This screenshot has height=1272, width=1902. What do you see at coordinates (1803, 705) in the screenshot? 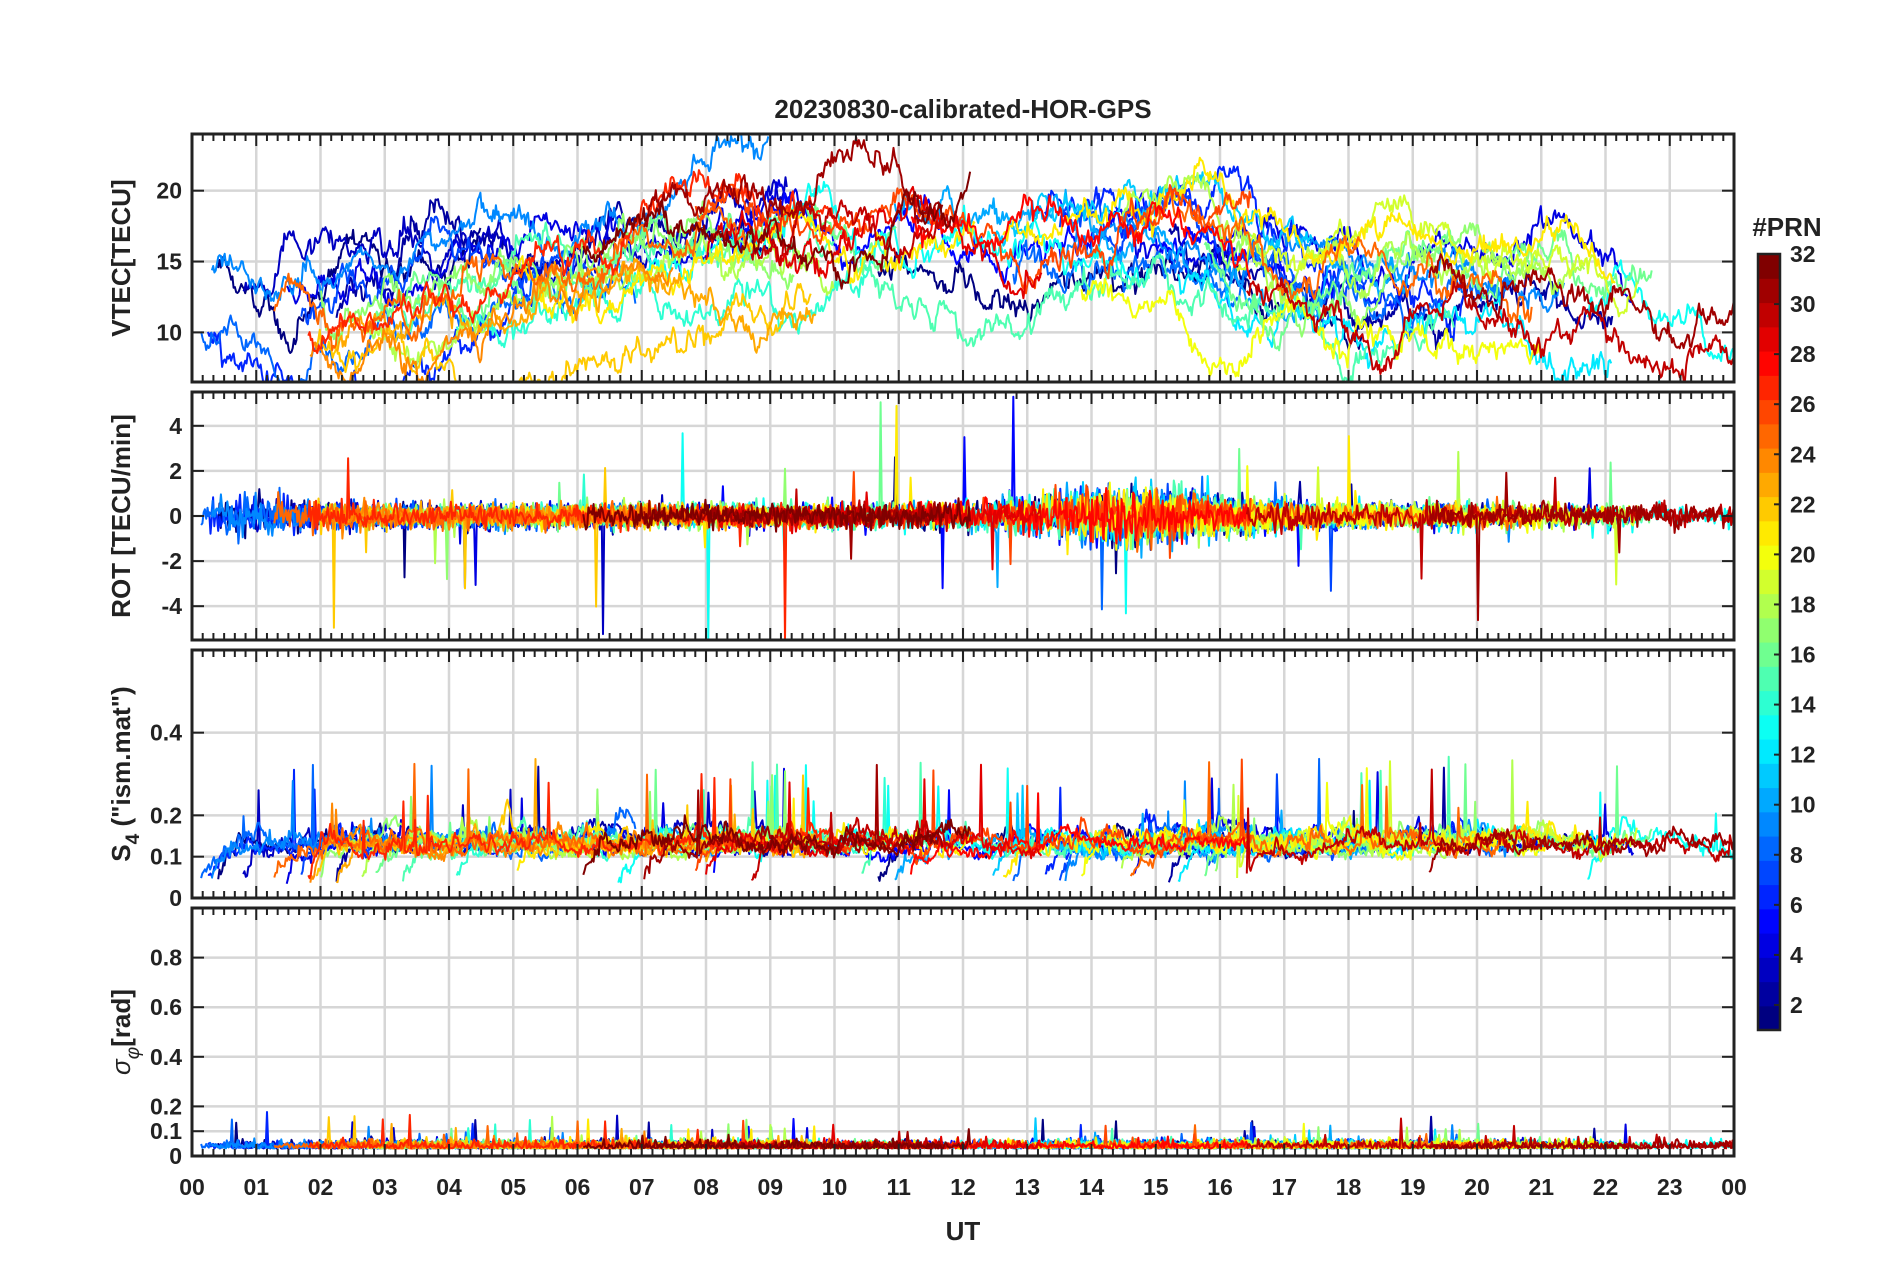
I see `colorbar-tick-label: 14` at bounding box center [1803, 705].